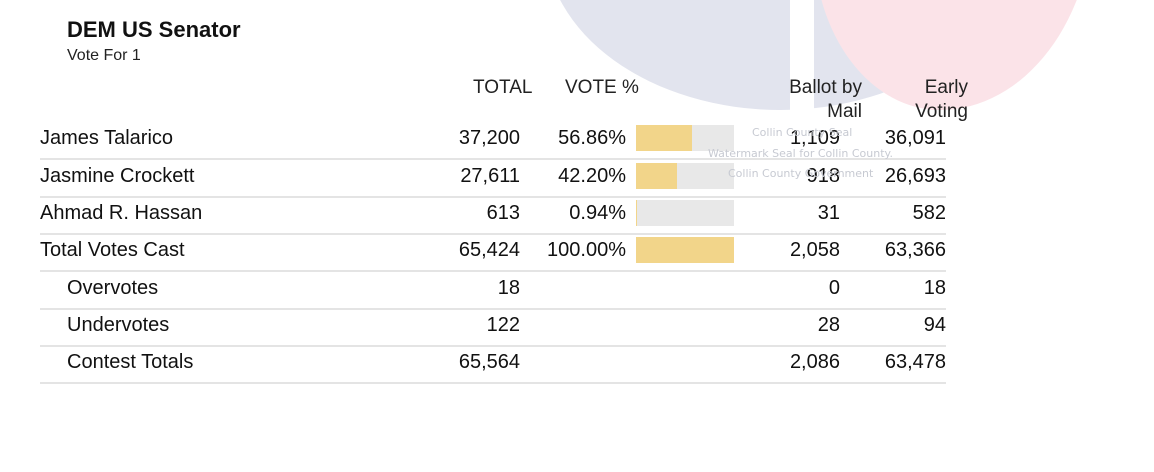  What do you see at coordinates (130, 362) in the screenshot?
I see `row-label: Contest Totals` at bounding box center [130, 362].